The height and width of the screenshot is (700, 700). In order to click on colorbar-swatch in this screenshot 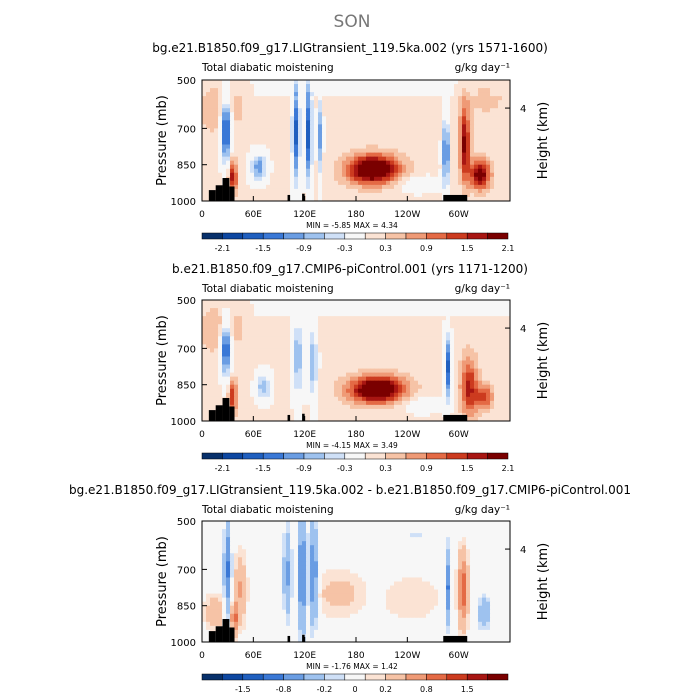, I will do `click(437, 456)`.